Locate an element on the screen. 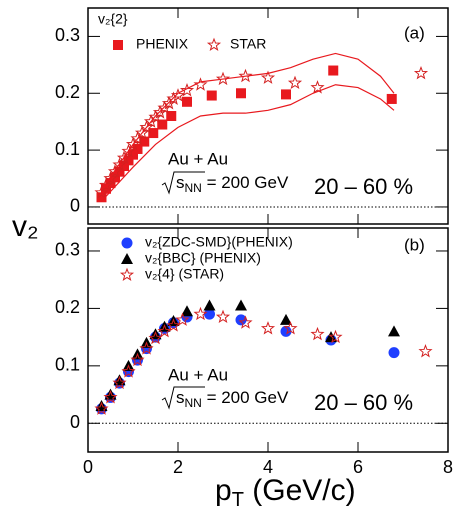  energy-sub: NN is located at coordinates (193, 403).